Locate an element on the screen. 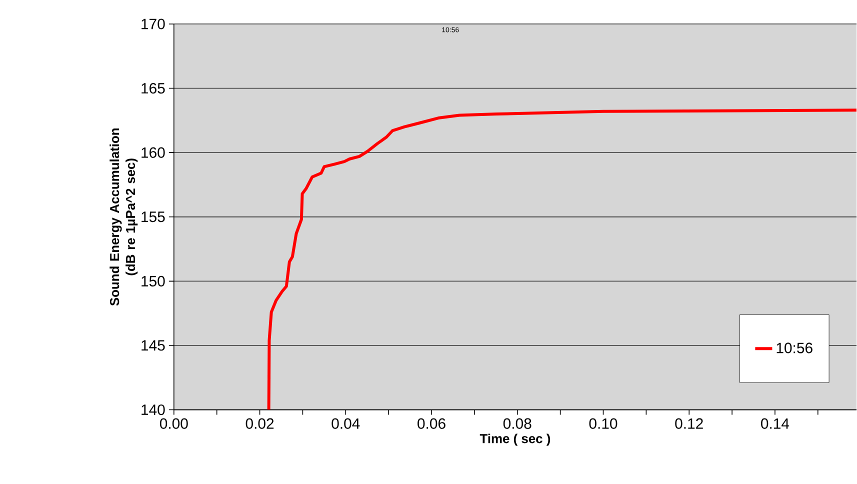 The height and width of the screenshot is (484, 857). x-tick-label: 0.04 is located at coordinates (346, 423).